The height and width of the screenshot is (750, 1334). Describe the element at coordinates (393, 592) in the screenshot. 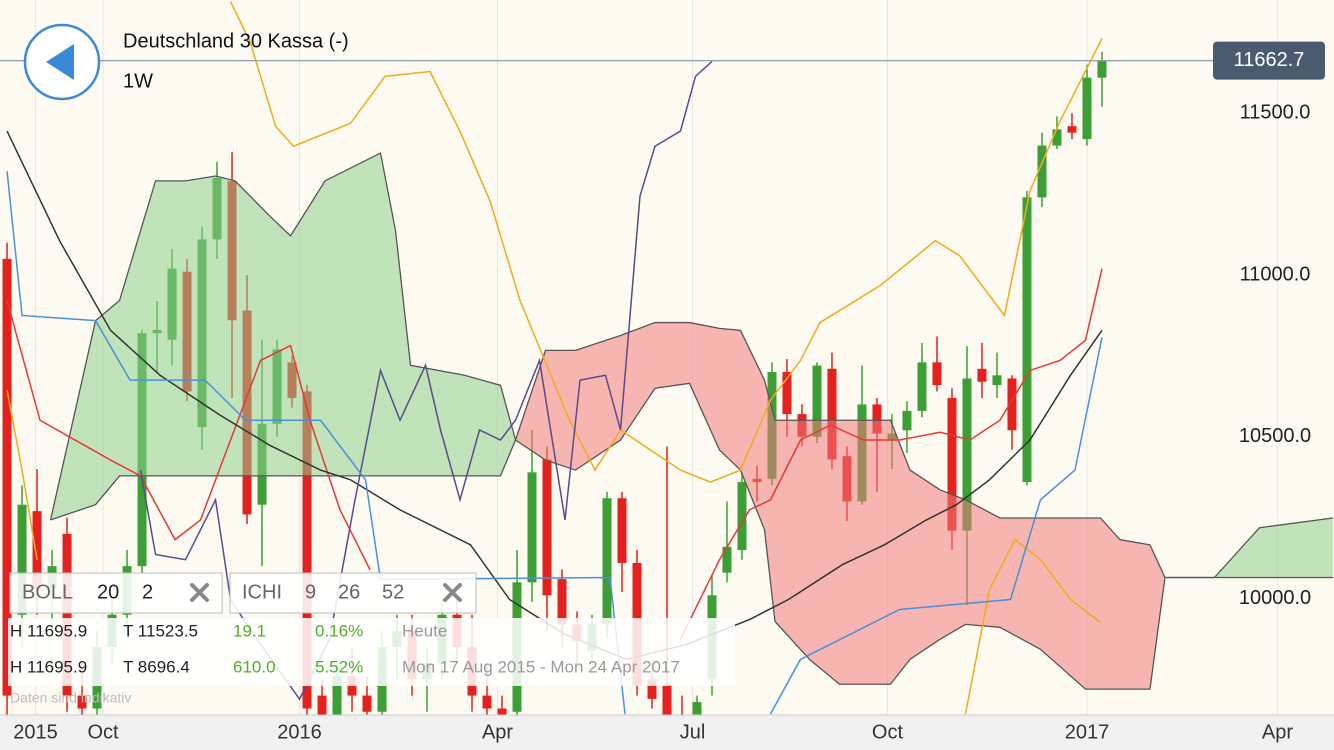

I see `indicator-param: 52` at that location.